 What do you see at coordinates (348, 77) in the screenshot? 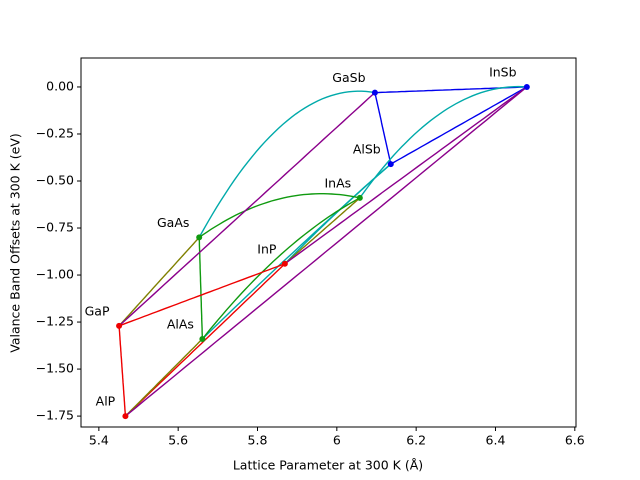
I see `point-label: GaSb` at bounding box center [348, 77].